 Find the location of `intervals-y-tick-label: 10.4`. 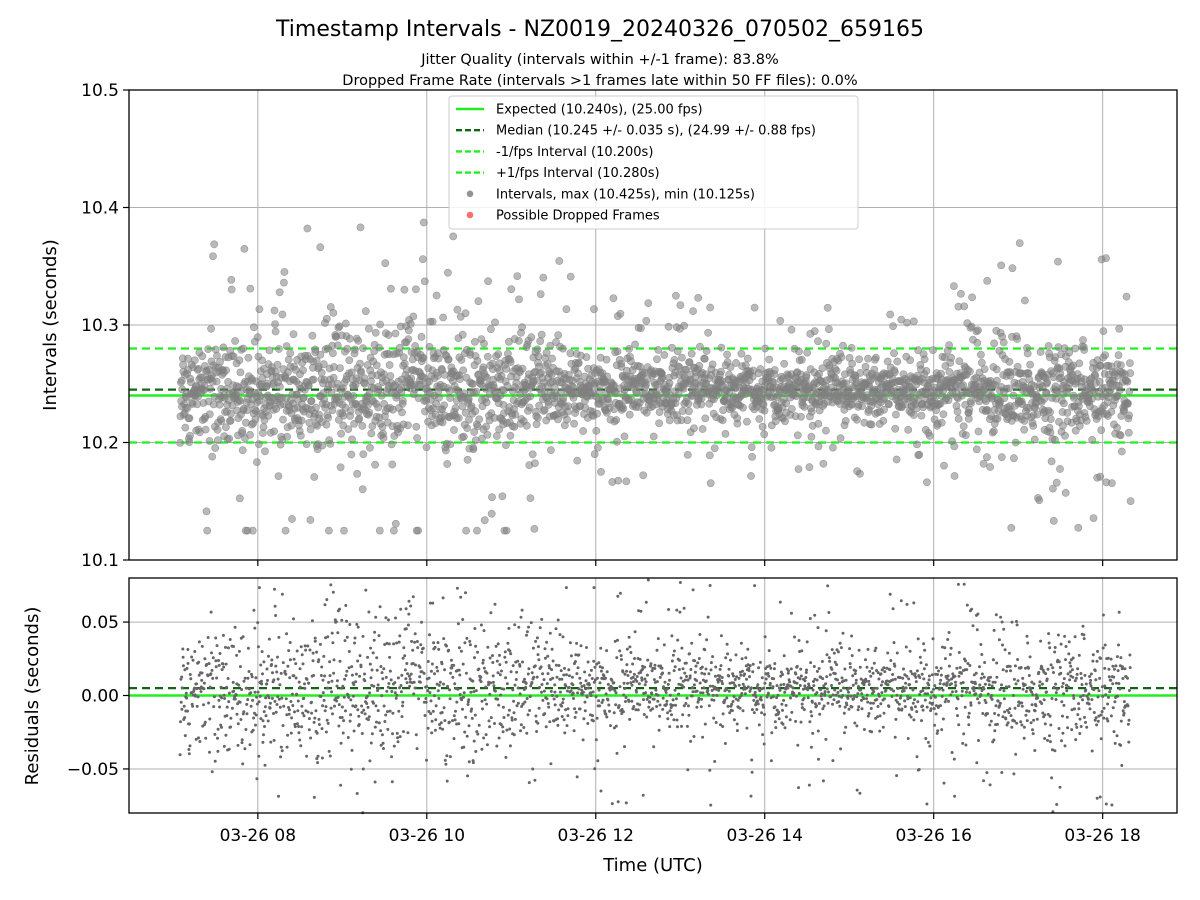

intervals-y-tick-label: 10.4 is located at coordinates (100, 209).